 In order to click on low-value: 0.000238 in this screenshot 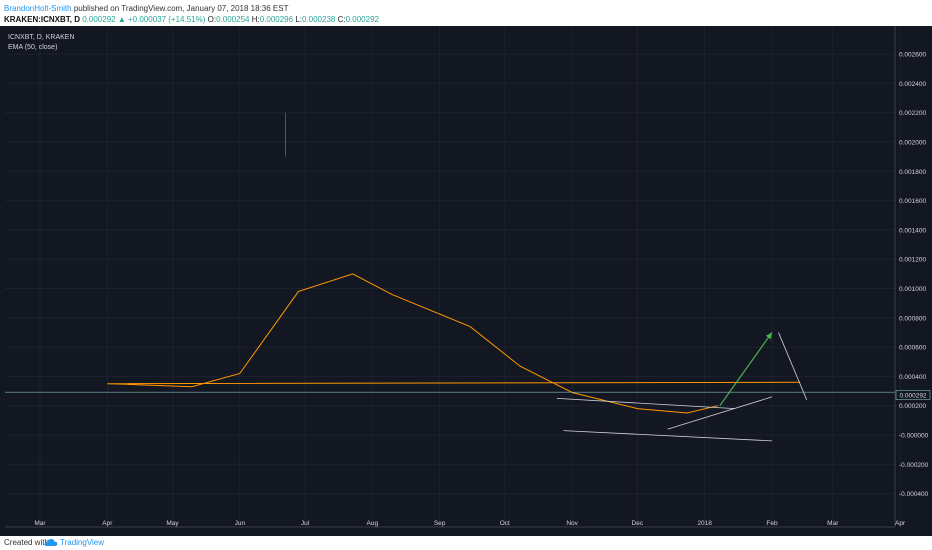, I will do `click(318, 19)`.